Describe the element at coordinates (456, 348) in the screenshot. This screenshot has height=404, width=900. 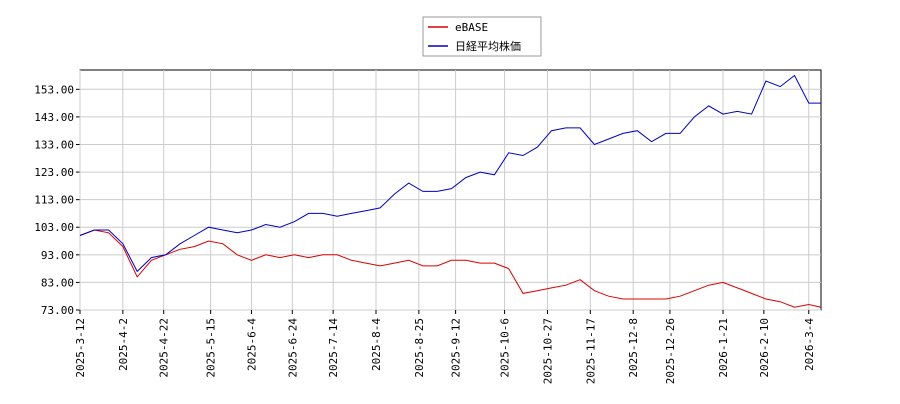
I see `x-tick-label: 2025-9-12` at that location.